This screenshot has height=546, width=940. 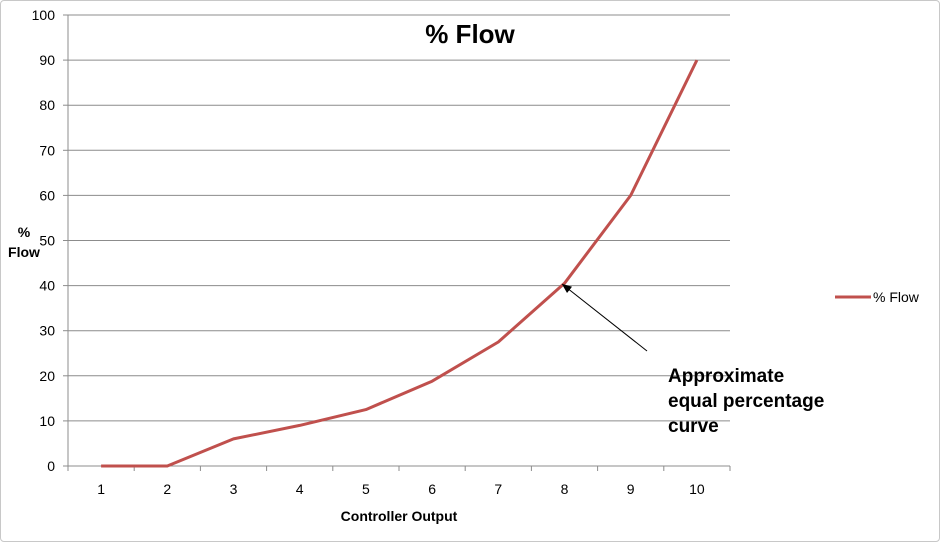 I want to click on legend-label: % Flow, so click(x=896, y=297).